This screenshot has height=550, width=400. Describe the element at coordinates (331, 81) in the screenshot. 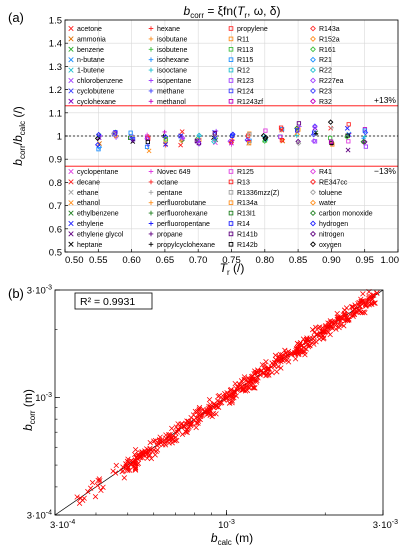

I see `legend-label: R227ea` at that location.